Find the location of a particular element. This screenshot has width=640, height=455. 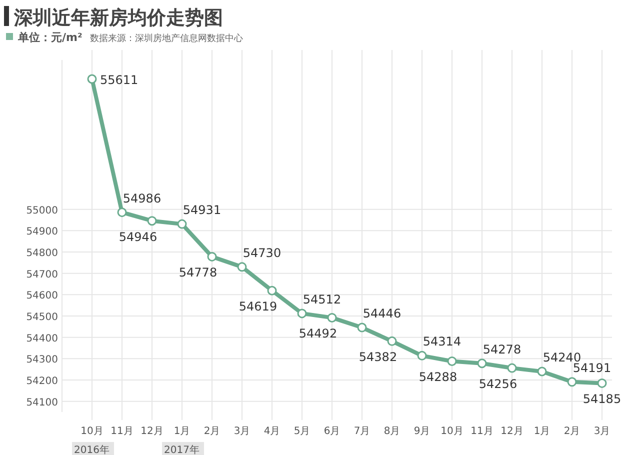

x-tick-label: 6月 is located at coordinates (332, 431).